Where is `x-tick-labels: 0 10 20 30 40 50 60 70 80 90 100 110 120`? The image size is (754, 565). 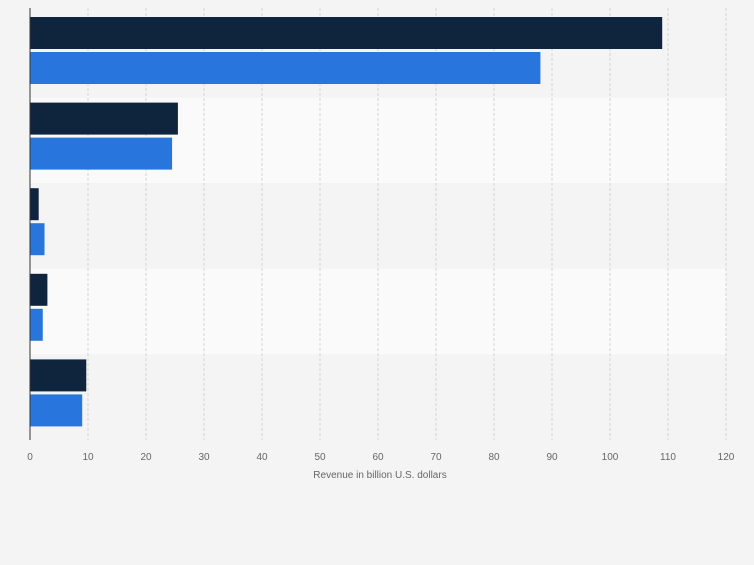 x-tick-labels: 0 10 20 30 40 50 60 70 80 90 100 110 120 is located at coordinates (381, 457).